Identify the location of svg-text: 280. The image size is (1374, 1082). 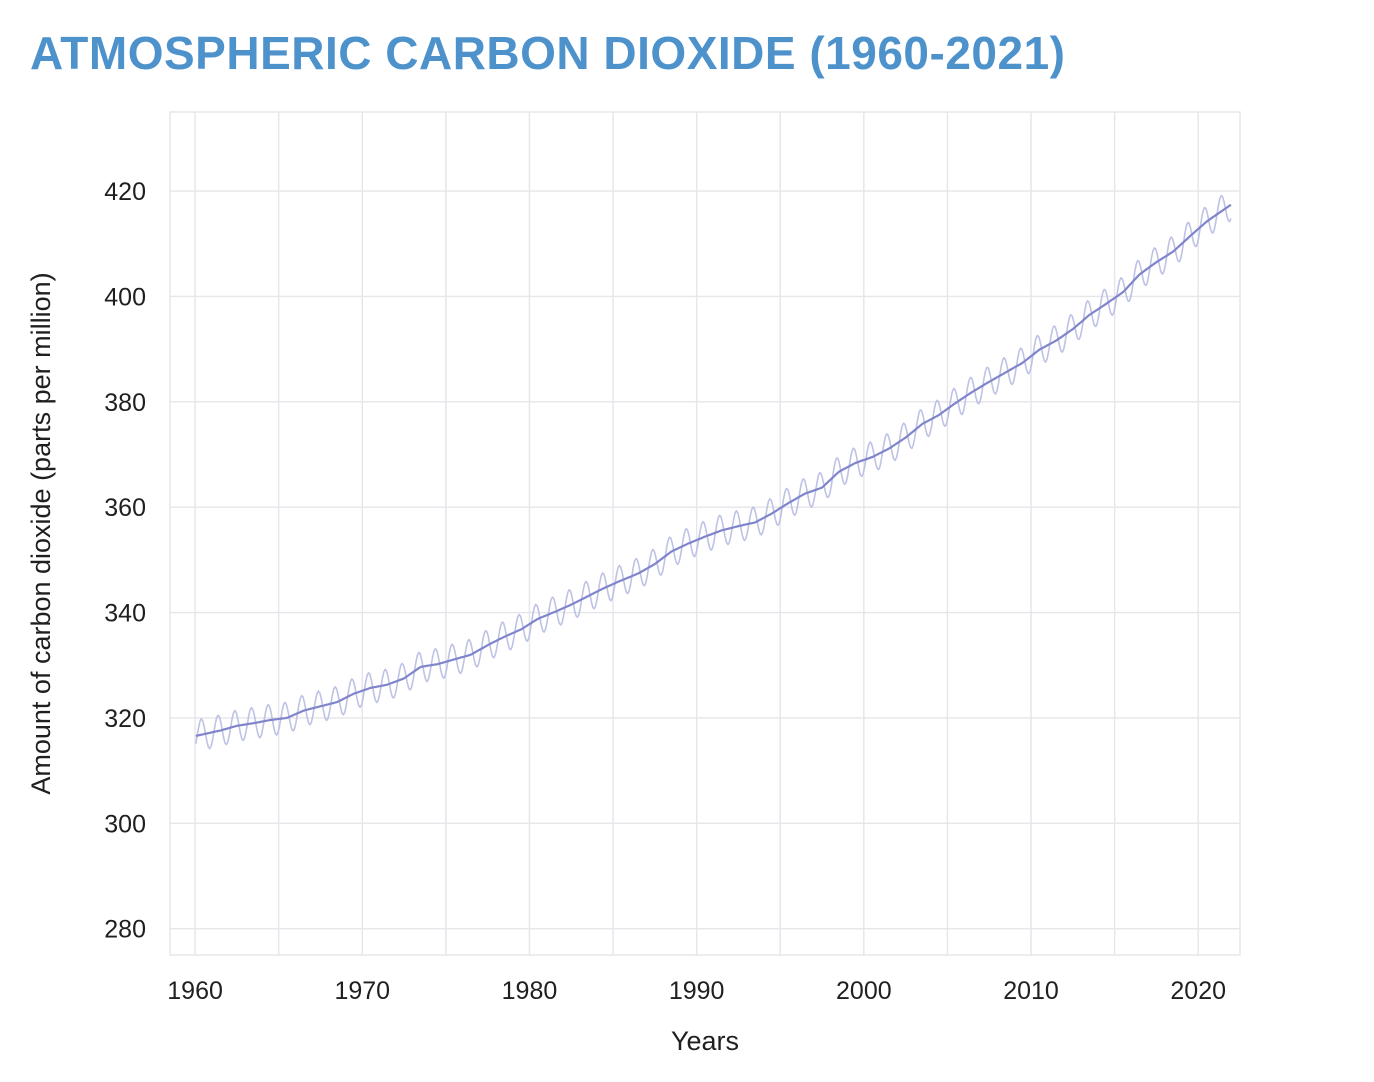
(125, 930).